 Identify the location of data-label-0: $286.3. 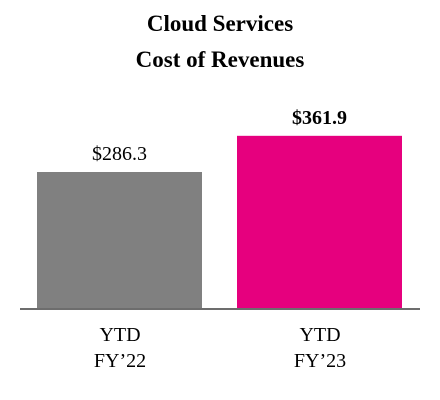
(119, 154).